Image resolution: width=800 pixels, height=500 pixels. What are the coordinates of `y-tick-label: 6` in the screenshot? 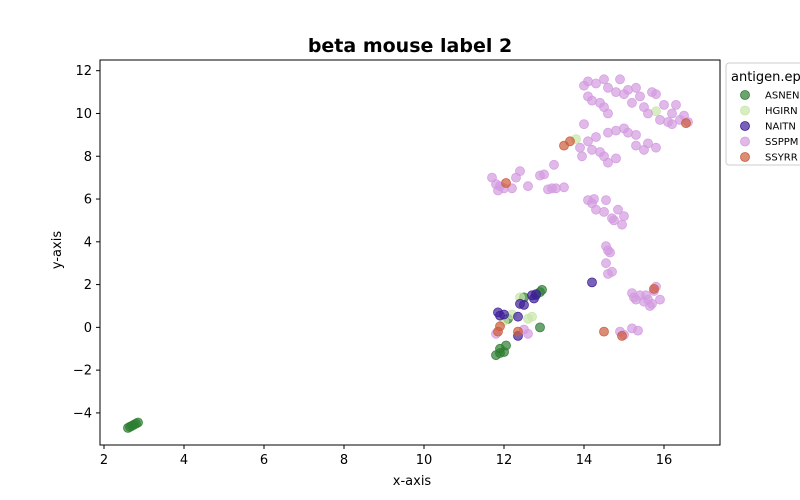 It's located at (88, 200).